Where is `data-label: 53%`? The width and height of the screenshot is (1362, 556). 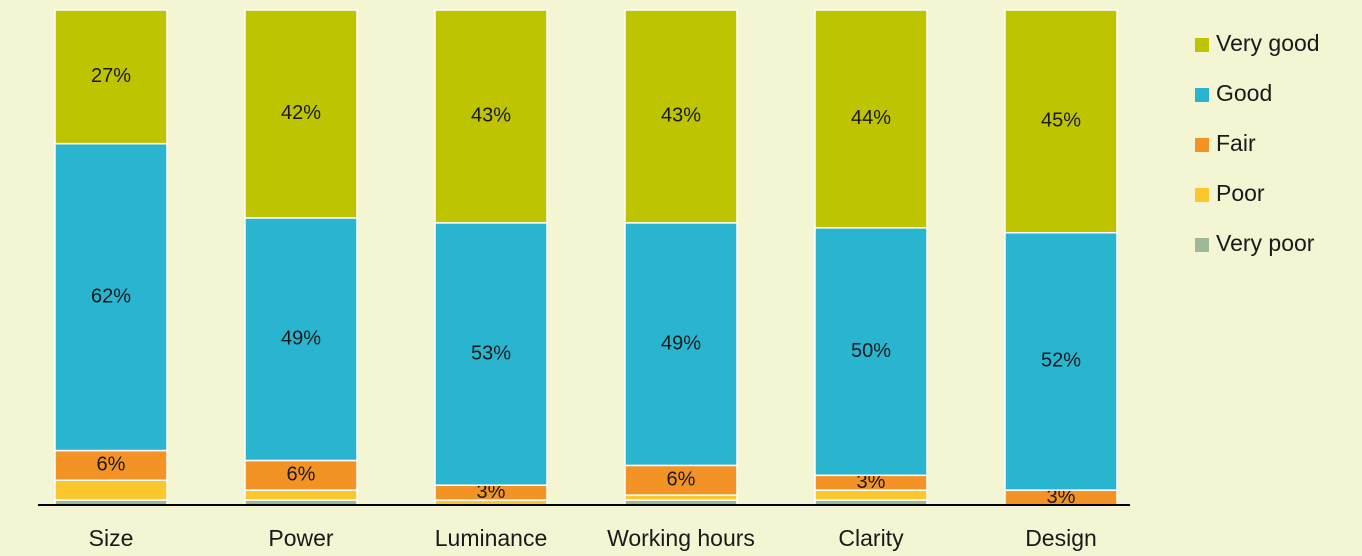 data-label: 53% is located at coordinates (491, 353).